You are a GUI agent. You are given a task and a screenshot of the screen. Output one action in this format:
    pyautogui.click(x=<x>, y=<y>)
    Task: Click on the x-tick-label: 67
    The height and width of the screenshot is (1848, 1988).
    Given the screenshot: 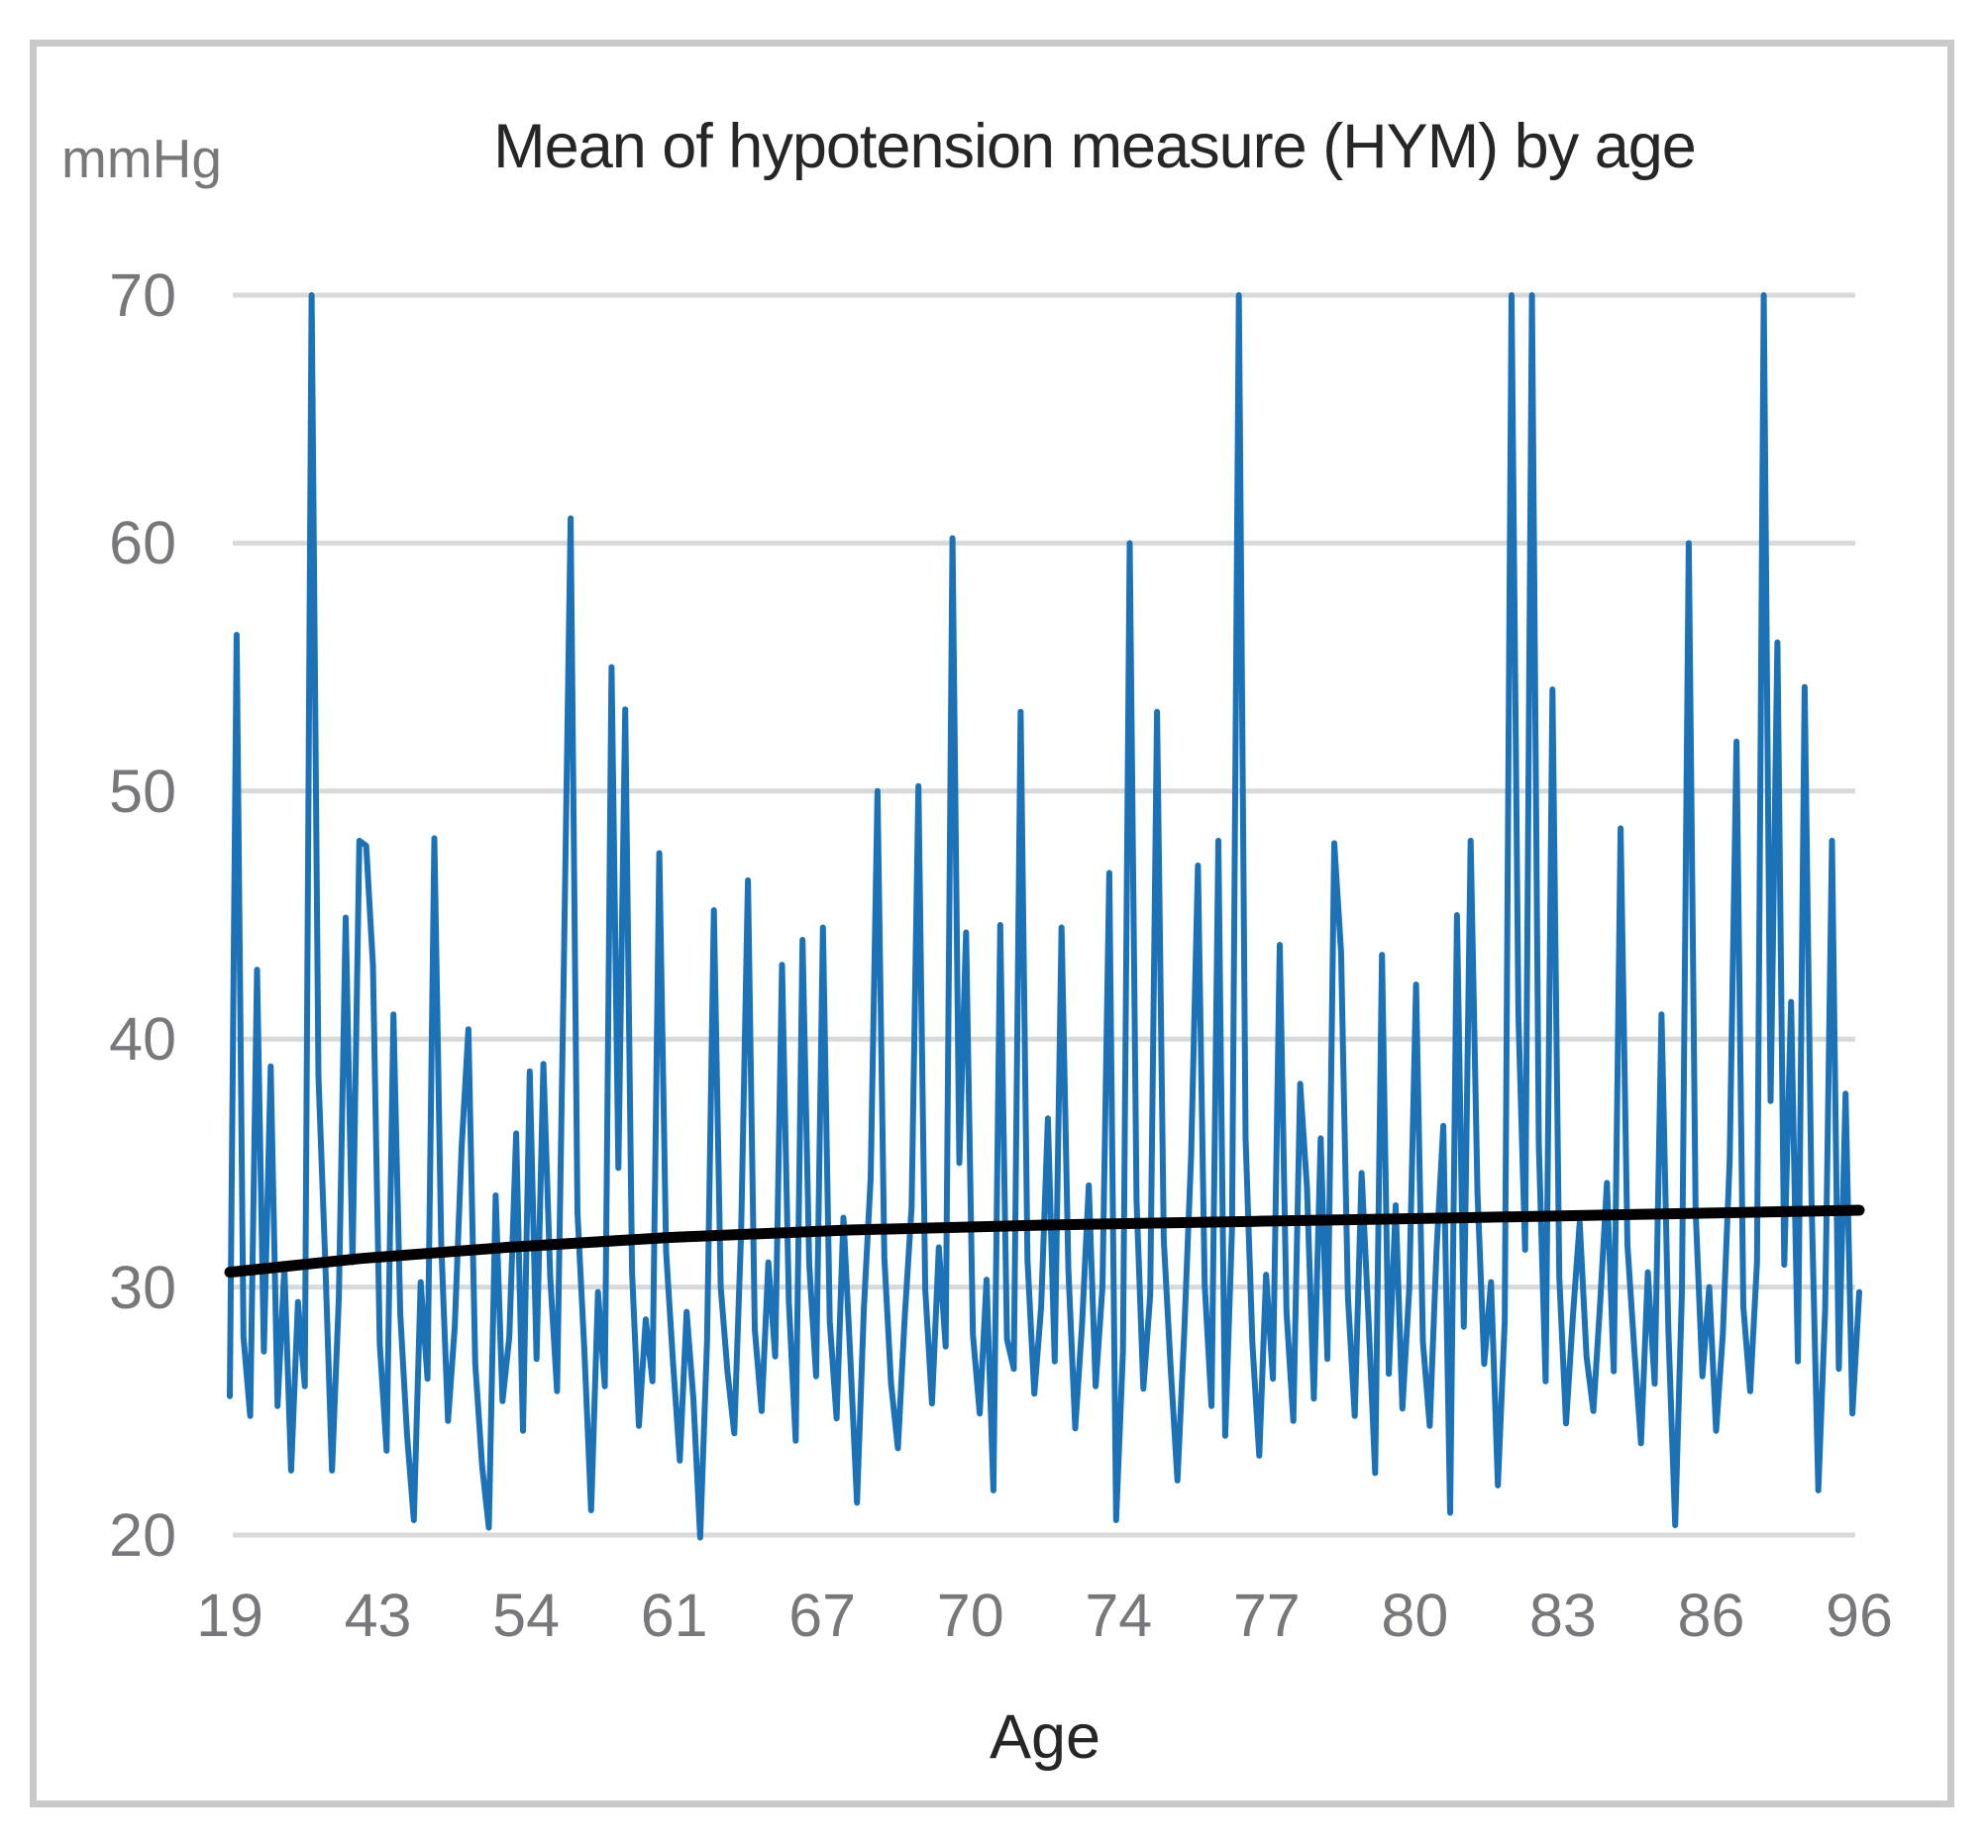 What is the action you would take?
    pyautogui.click(x=822, y=1616)
    